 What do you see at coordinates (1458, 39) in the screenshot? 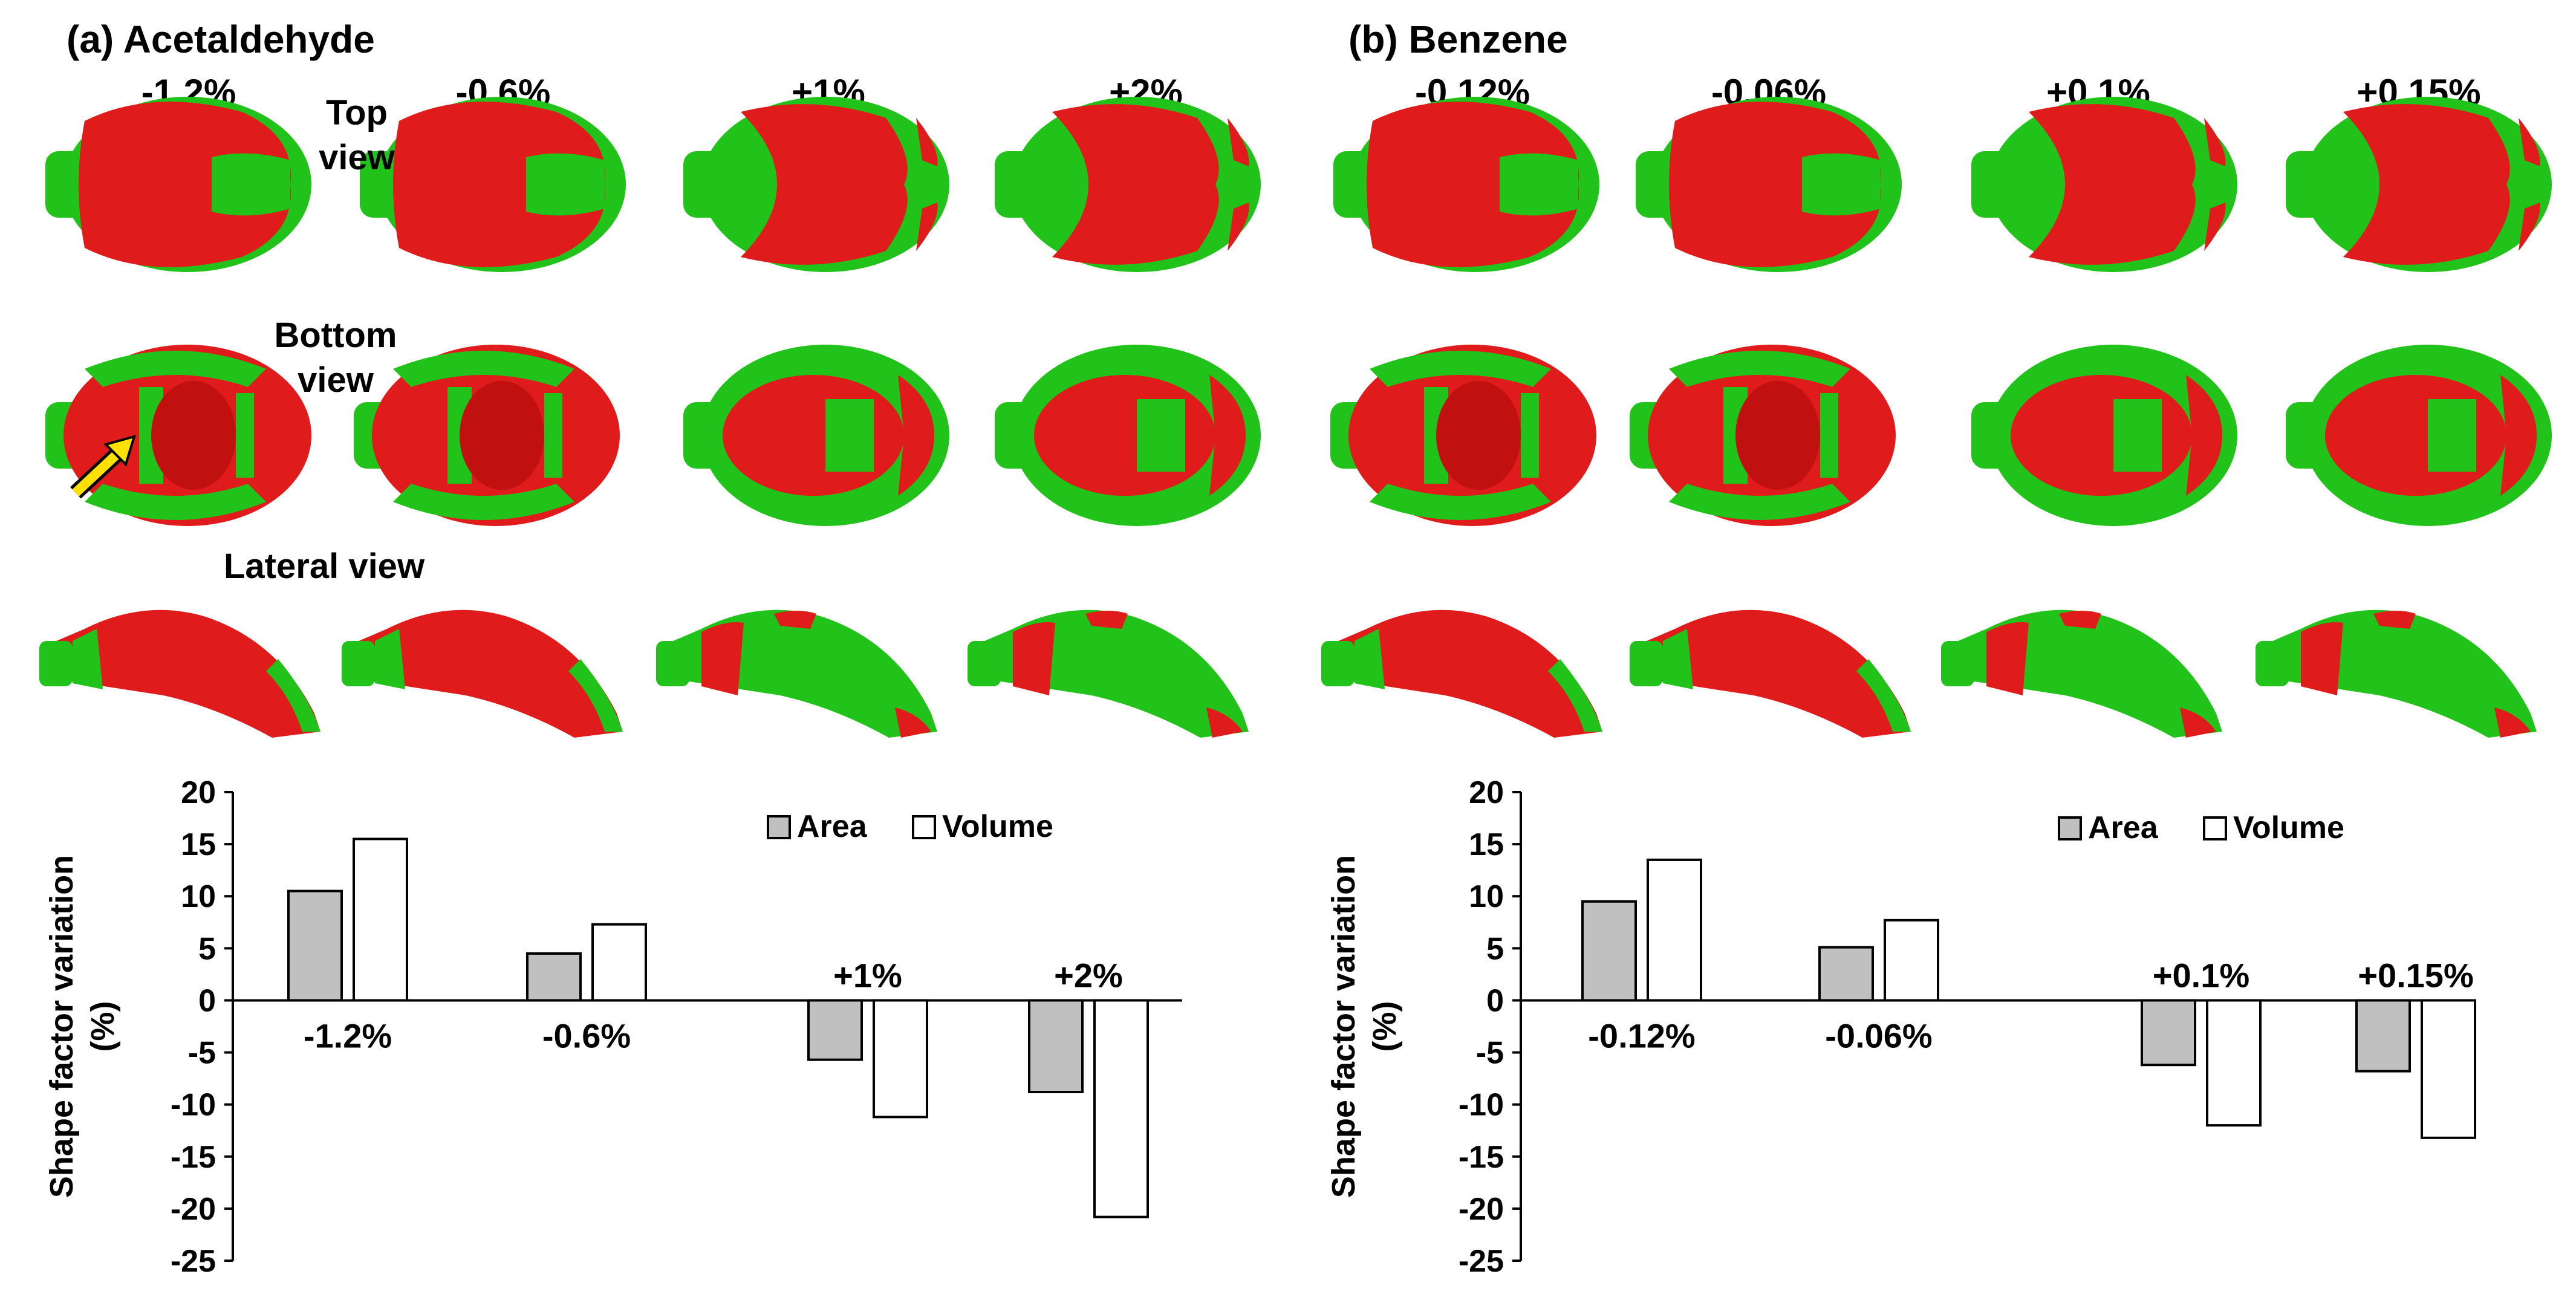
I see `panel-title: (b) Benzene` at bounding box center [1458, 39].